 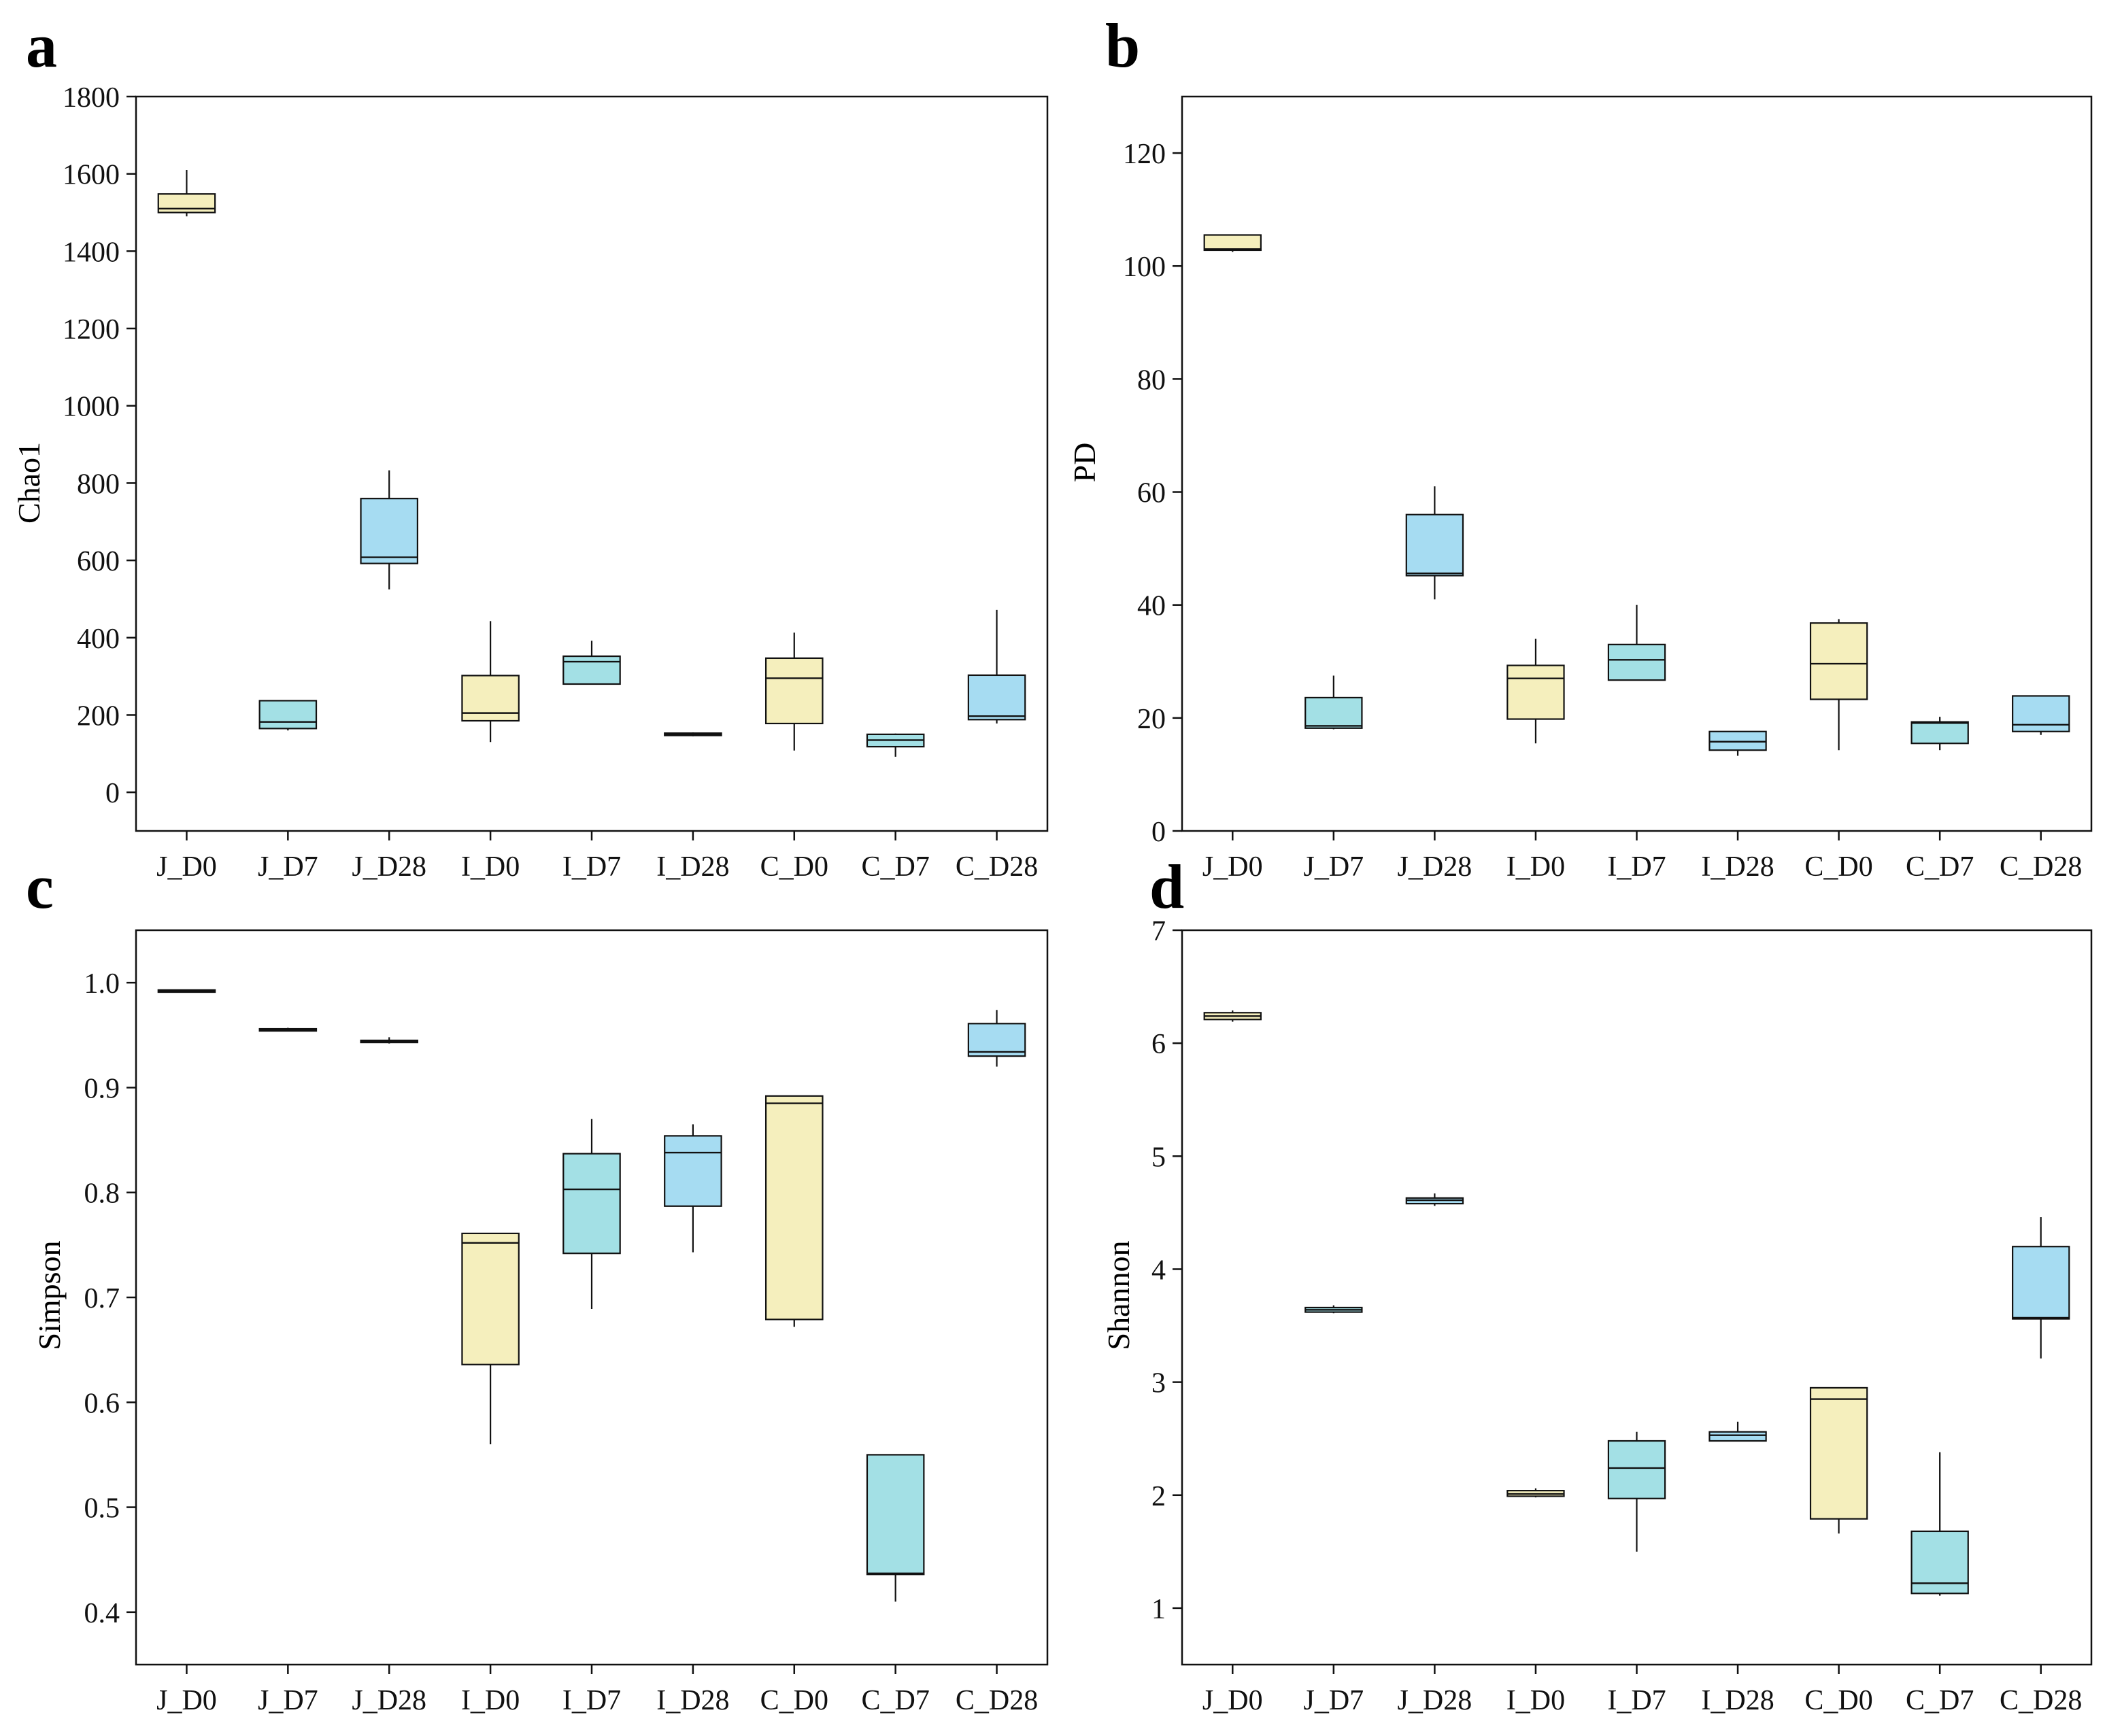 What do you see at coordinates (1435, 1700) in the screenshot?
I see `panel-d-xtick-label: J_D28` at bounding box center [1435, 1700].